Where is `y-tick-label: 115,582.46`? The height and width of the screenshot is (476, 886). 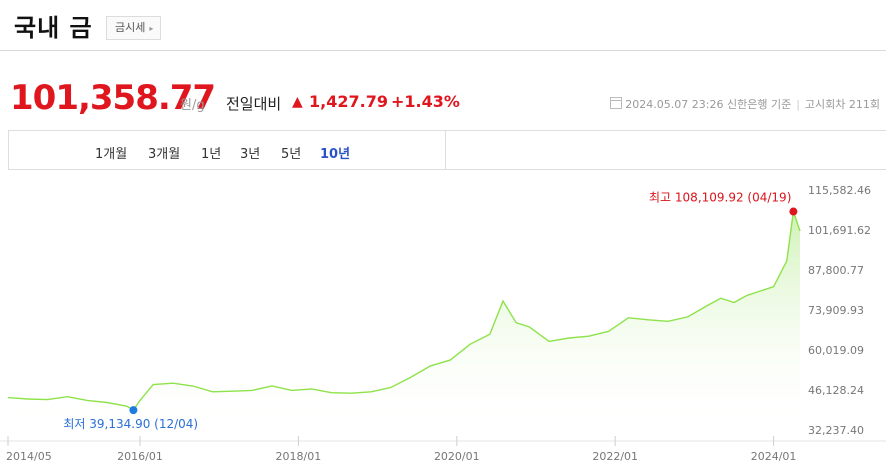 y-tick-label: 115,582.46 is located at coordinates (839, 190).